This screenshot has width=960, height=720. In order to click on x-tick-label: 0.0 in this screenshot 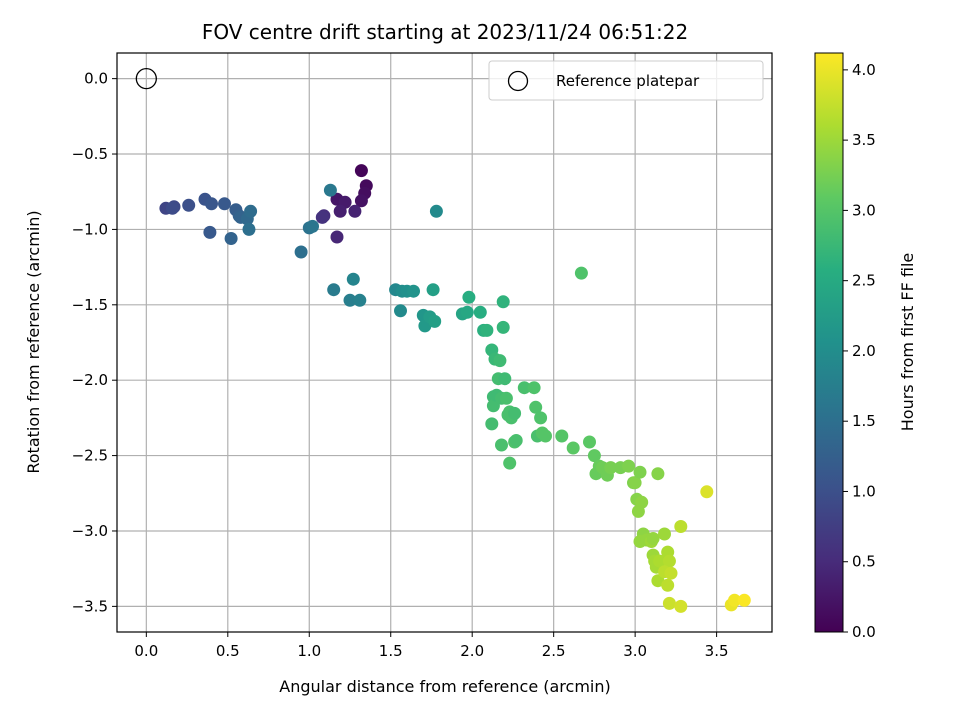, I will do `click(146, 651)`.